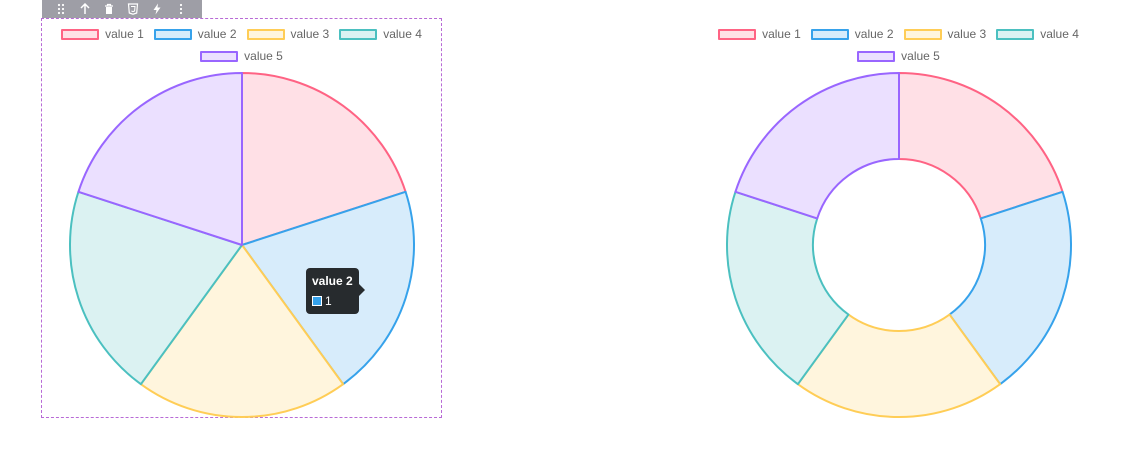 The image size is (1143, 456). What do you see at coordinates (335, 291) in the screenshot?
I see `chart-tooltip: value 2 1` at bounding box center [335, 291].